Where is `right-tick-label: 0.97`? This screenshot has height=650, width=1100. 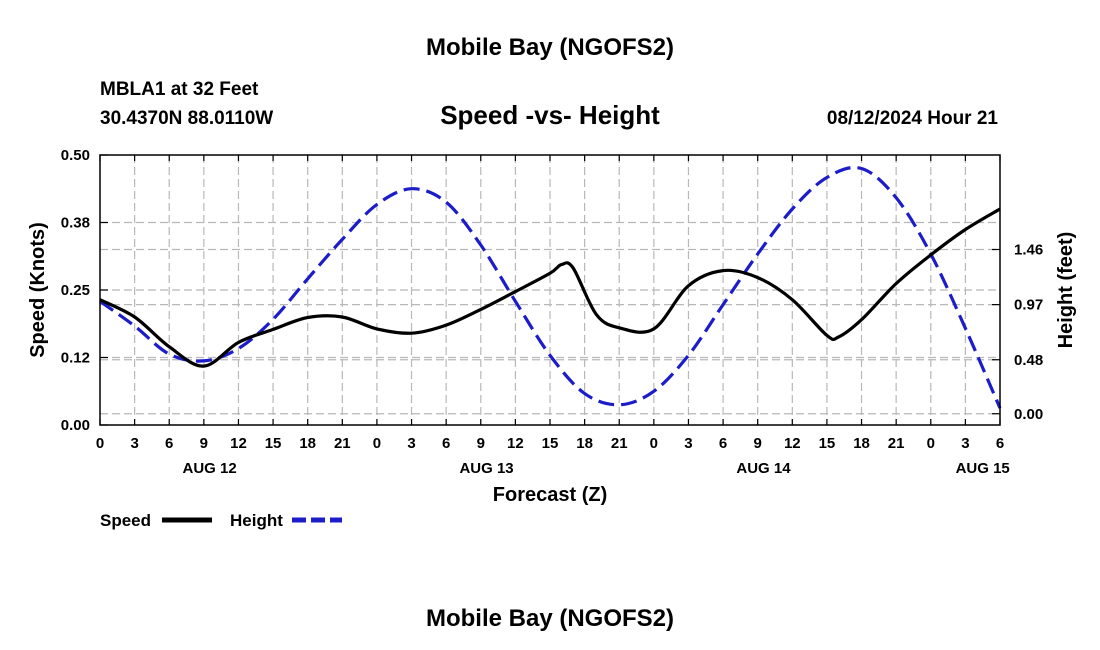 right-tick-label: 0.97 is located at coordinates (1028, 305).